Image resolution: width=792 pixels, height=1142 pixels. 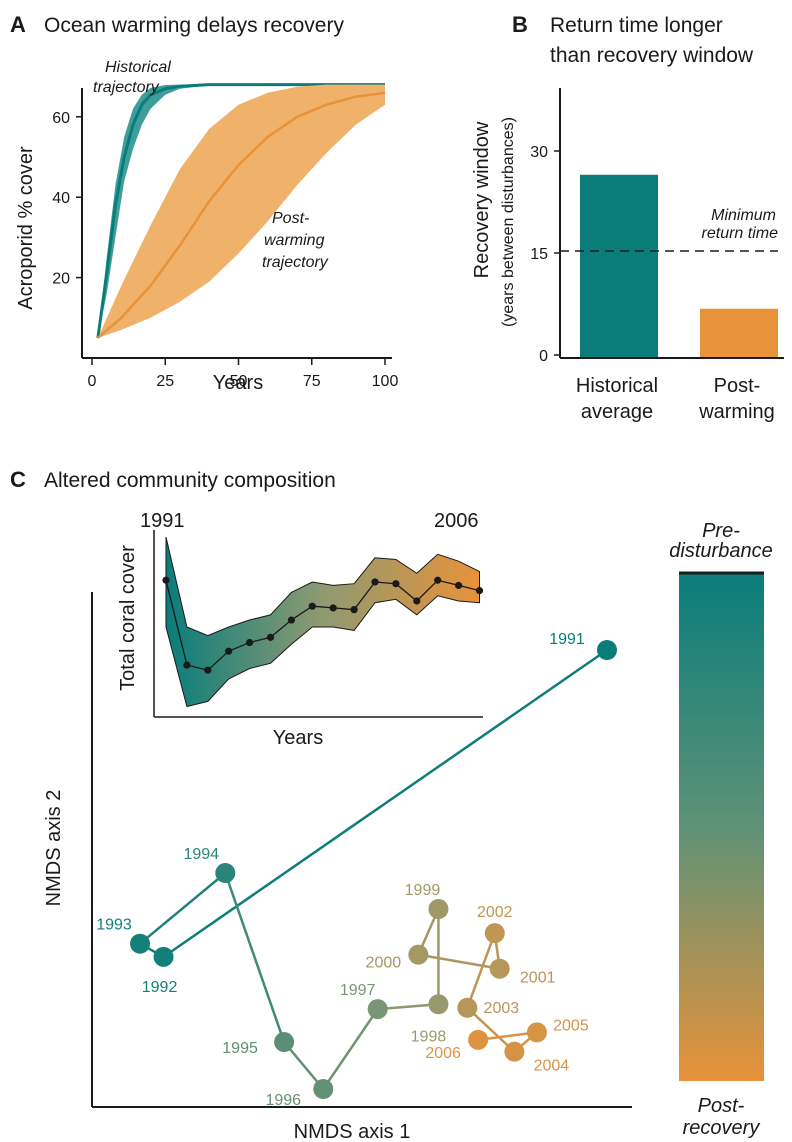 I want to click on nmds-point-1996, so click(x=323, y=1089).